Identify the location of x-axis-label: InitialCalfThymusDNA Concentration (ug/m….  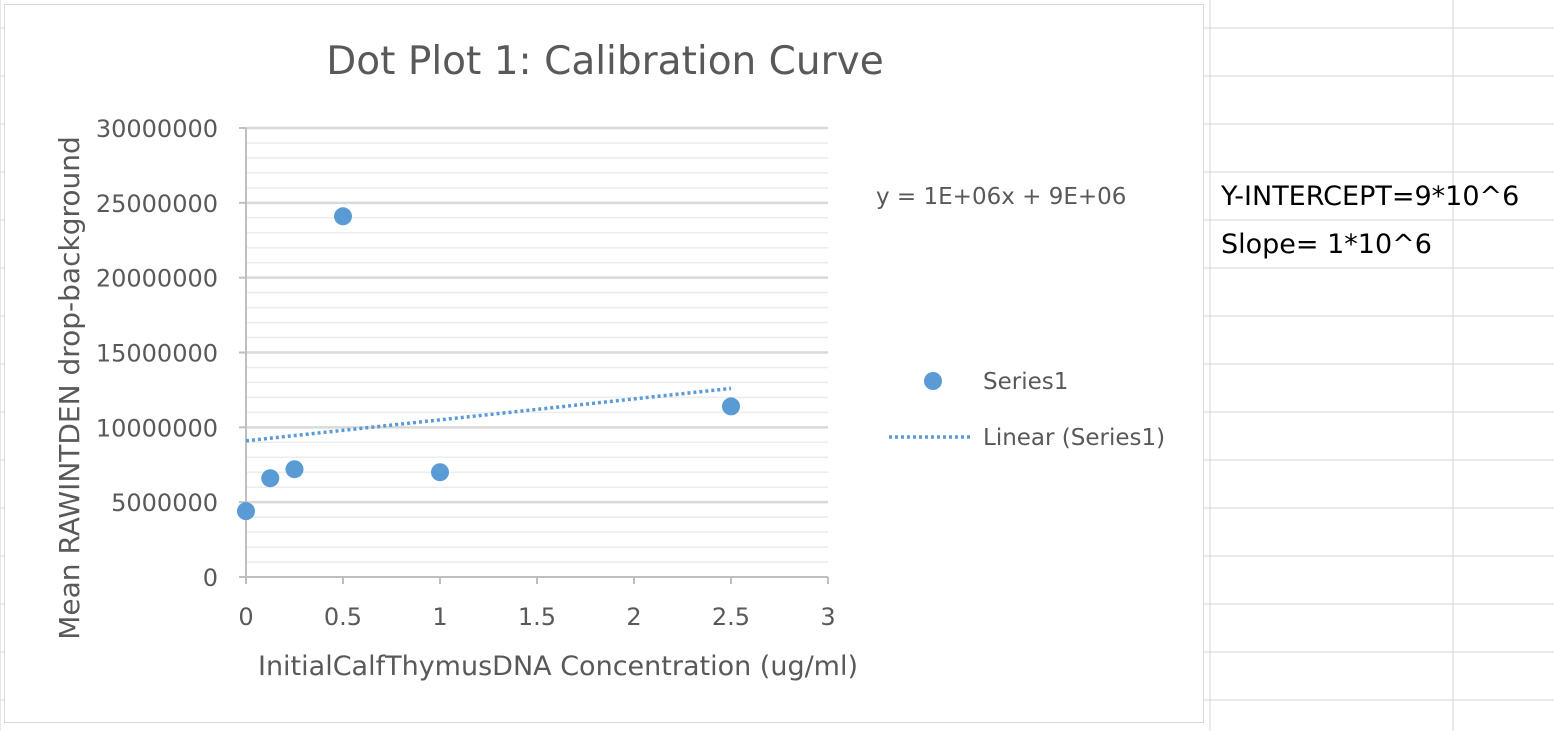
(558, 666).